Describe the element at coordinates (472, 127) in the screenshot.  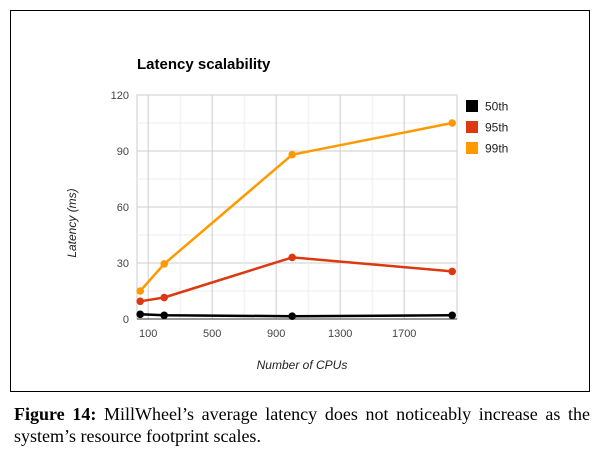
I see `legend-swatch-95th` at that location.